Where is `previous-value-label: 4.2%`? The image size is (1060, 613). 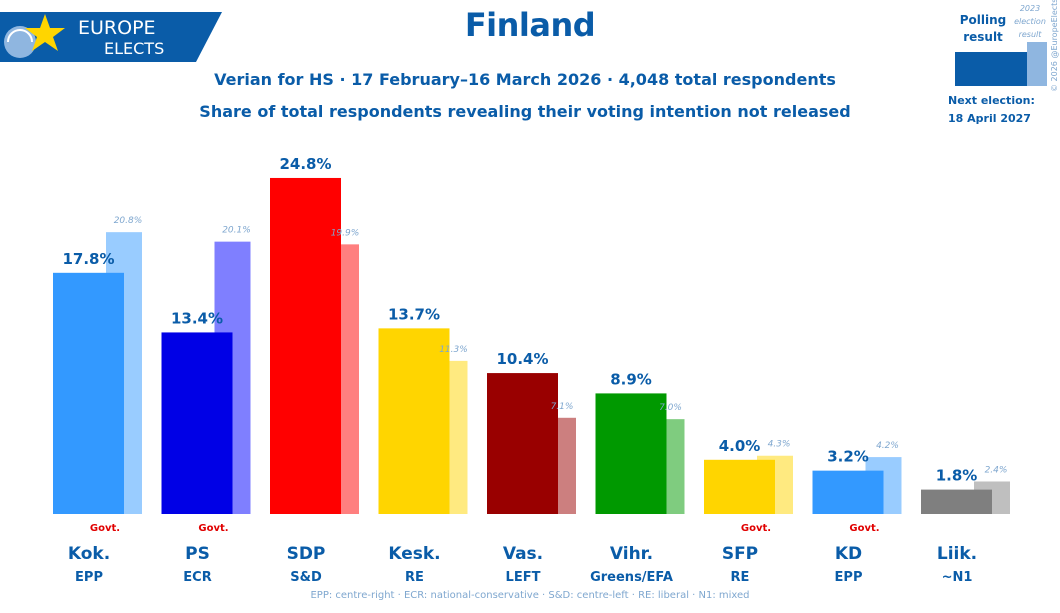
previous-value-label: 4.2% is located at coordinates (887, 446).